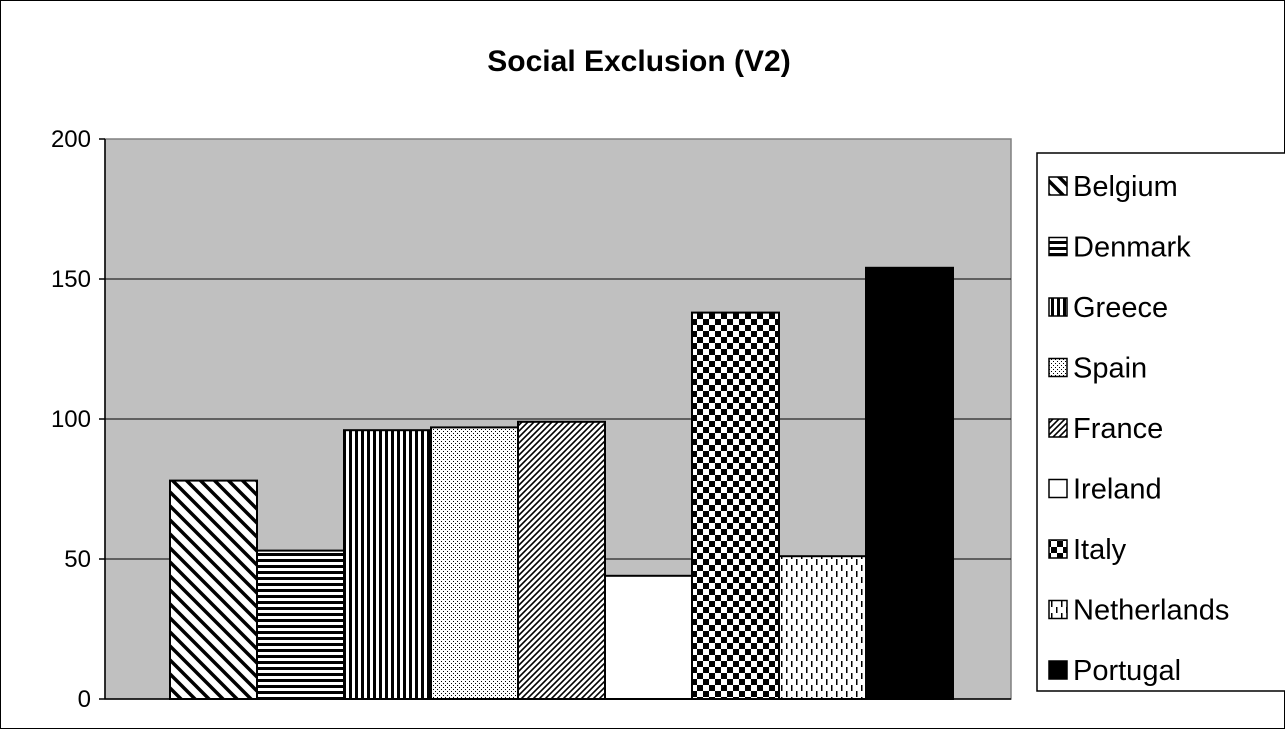  I want to click on legend-swatch-netherlands, so click(1058, 609).